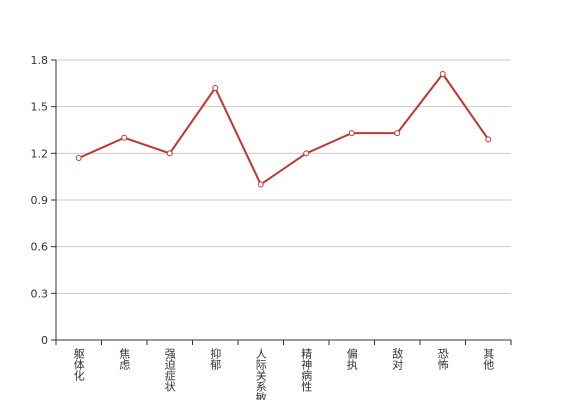  What do you see at coordinates (169, 370) in the screenshot?
I see `x-tick-label: 强迫症状` at bounding box center [169, 370].